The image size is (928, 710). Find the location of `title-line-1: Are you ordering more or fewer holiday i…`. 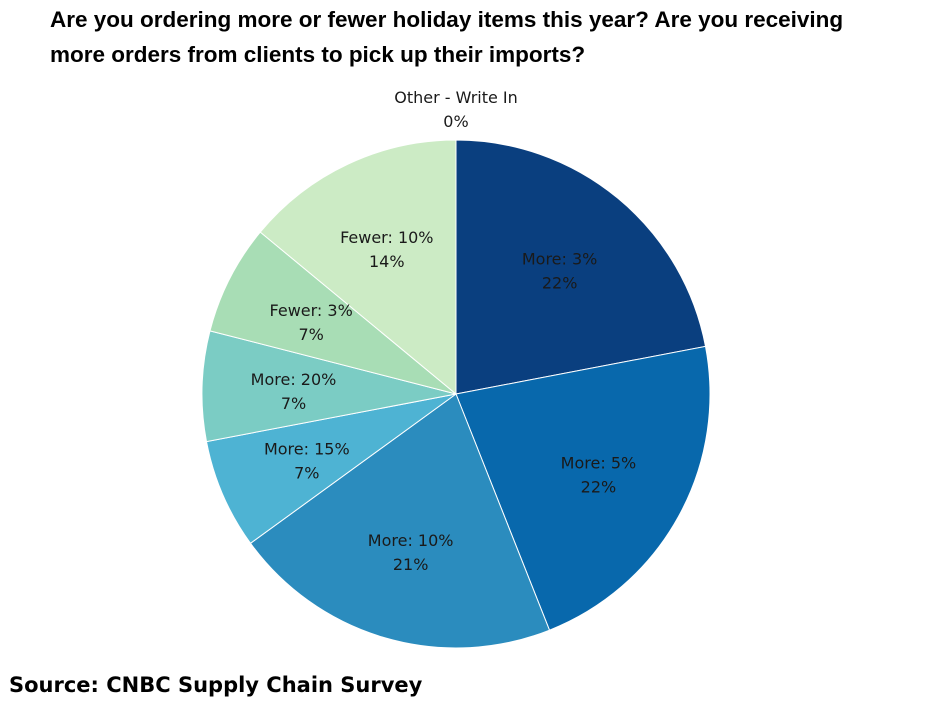

title-line-1: Are you ordering more or fewer holiday i… is located at coordinates (447, 19).